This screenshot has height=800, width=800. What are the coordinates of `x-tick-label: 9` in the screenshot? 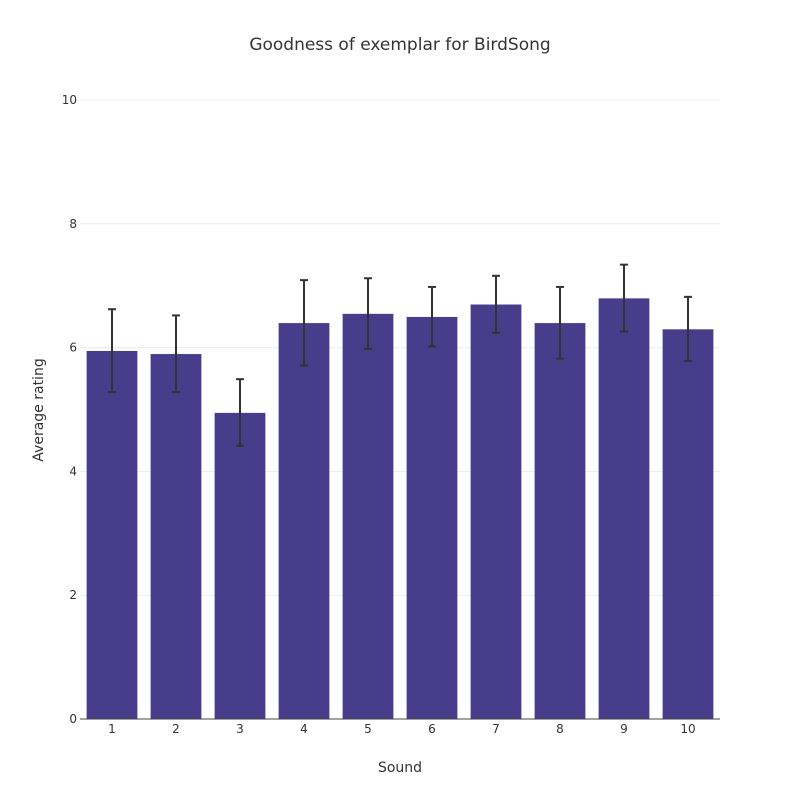 It's located at (624, 729).